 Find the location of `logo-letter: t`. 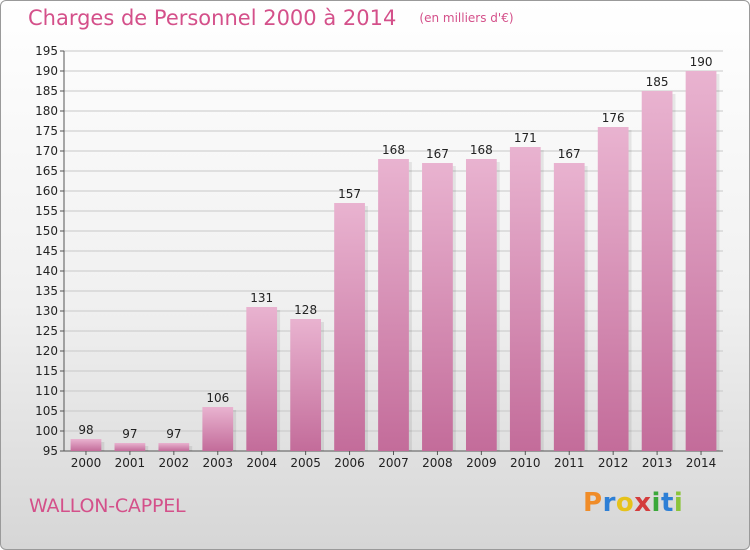

logo-letter: t is located at coordinates (667, 503).